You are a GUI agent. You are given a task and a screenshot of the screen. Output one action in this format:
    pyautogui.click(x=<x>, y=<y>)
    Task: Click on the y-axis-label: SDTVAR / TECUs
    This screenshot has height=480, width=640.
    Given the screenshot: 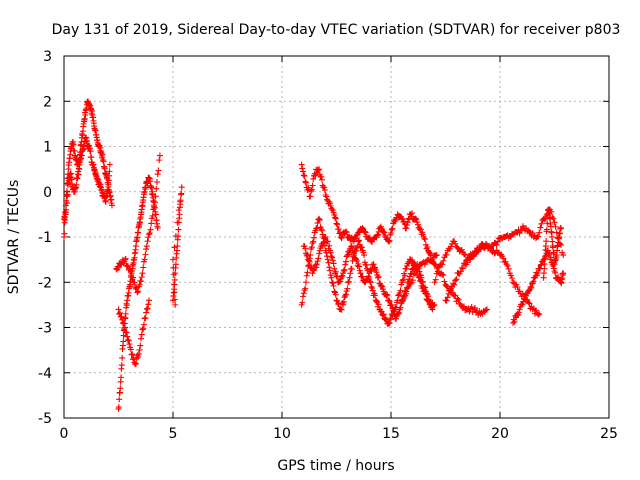 What is the action you would take?
    pyautogui.click(x=14, y=237)
    